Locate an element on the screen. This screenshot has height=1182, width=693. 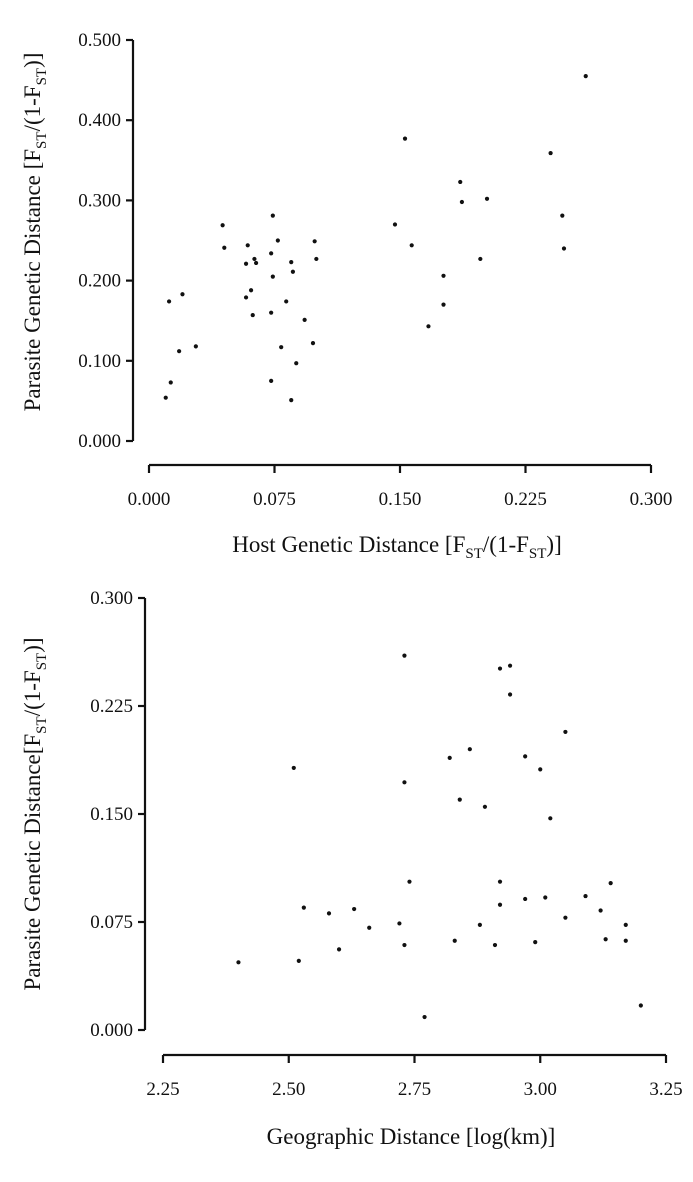
y-tick-label: 0.100 is located at coordinates (99, 361).